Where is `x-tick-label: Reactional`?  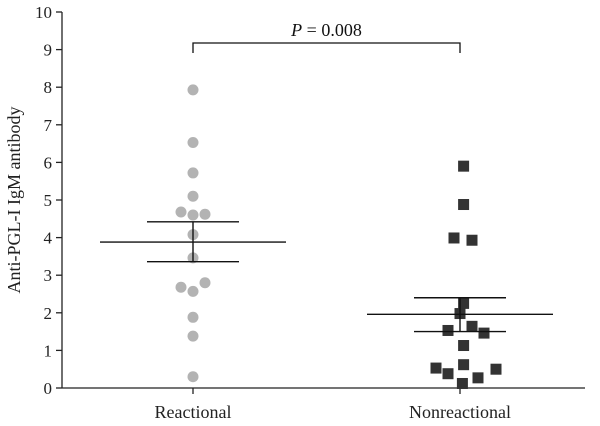 x-tick-label: Reactional is located at coordinates (193, 412).